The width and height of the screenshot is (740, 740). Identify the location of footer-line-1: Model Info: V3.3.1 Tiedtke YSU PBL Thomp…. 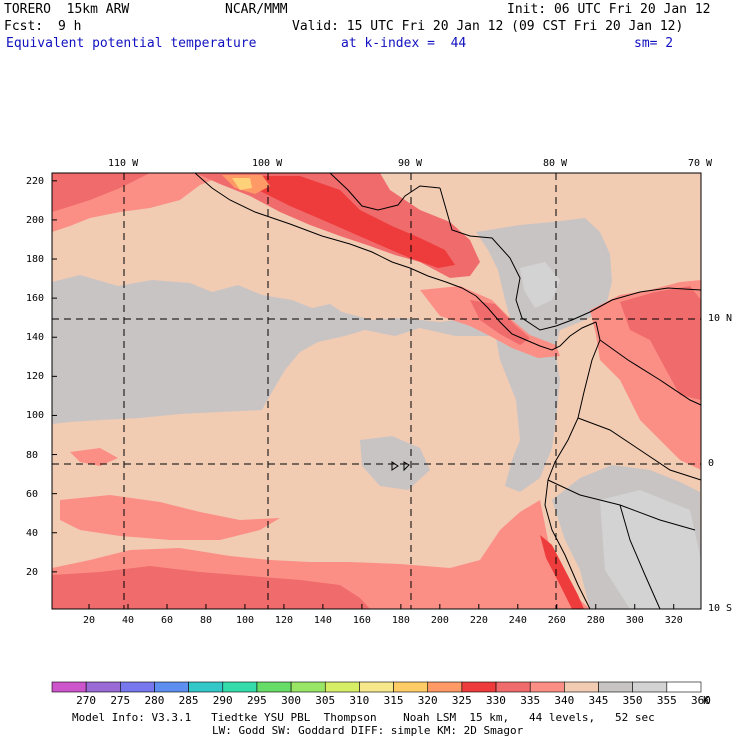
(363, 717).